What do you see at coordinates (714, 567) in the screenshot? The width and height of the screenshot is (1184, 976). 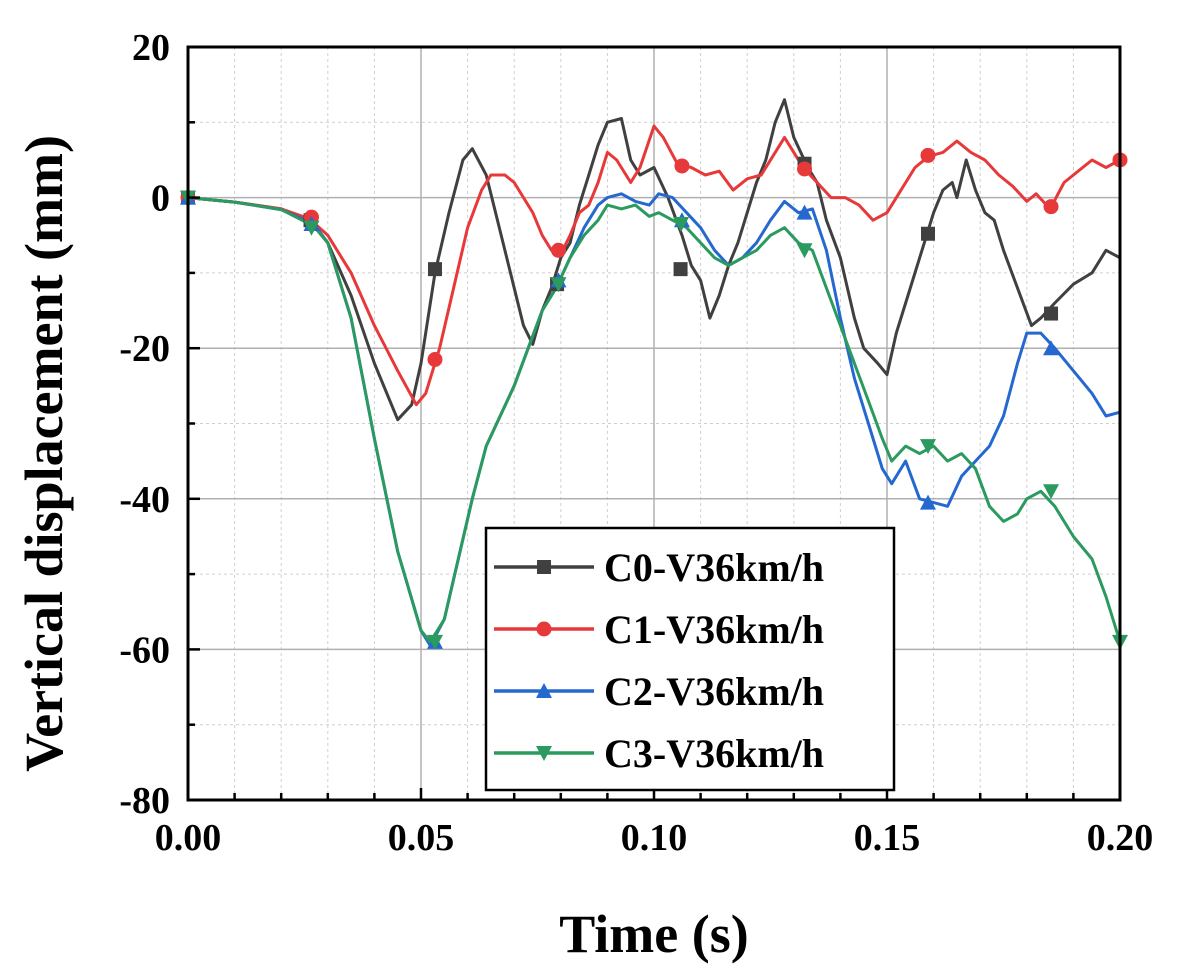 I see `legend-label-c0: C0-V36km/h` at bounding box center [714, 567].